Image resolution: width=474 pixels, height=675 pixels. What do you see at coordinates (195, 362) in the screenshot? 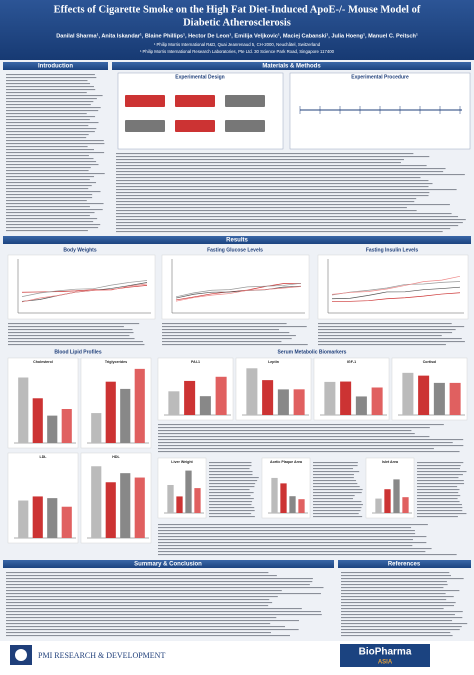
I see `panel-label: PAI-1` at bounding box center [195, 362].